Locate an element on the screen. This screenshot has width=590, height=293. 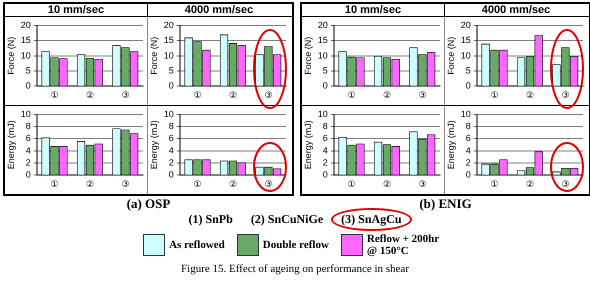
text: (3) SnAgCu is located at coordinates (371, 219).